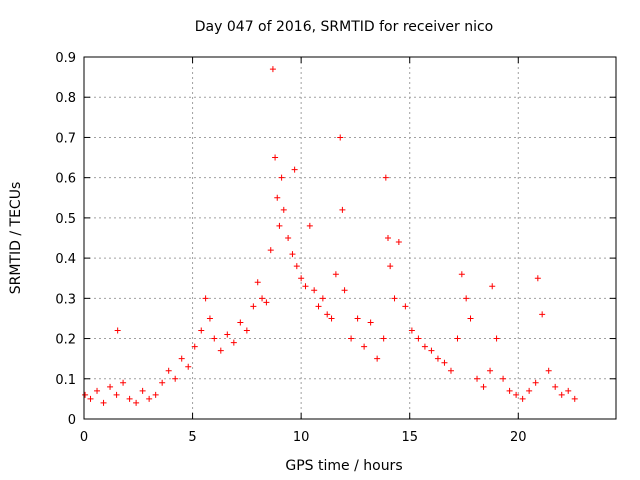 The height and width of the screenshot is (480, 640). Describe the element at coordinates (65, 340) in the screenshot. I see `y-tick-label: 0.2` at that location.